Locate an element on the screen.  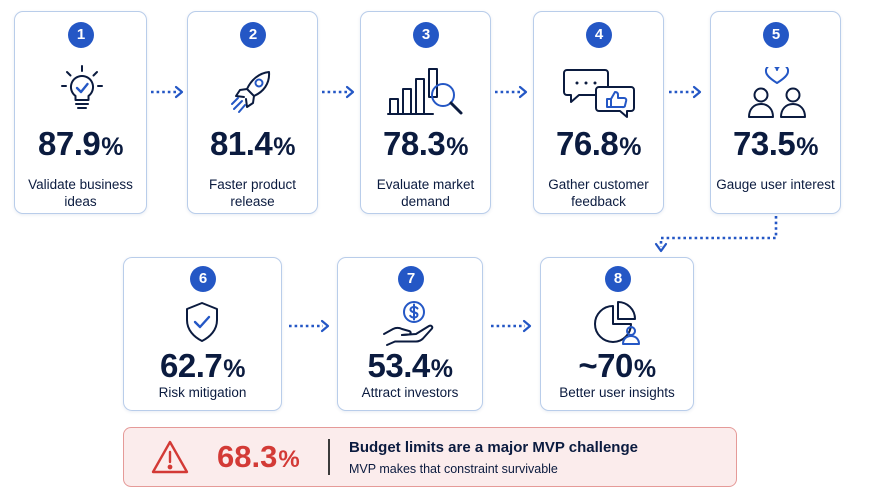
step-card-8: 8 ~70% Better user insights is located at coordinates (617, 334).